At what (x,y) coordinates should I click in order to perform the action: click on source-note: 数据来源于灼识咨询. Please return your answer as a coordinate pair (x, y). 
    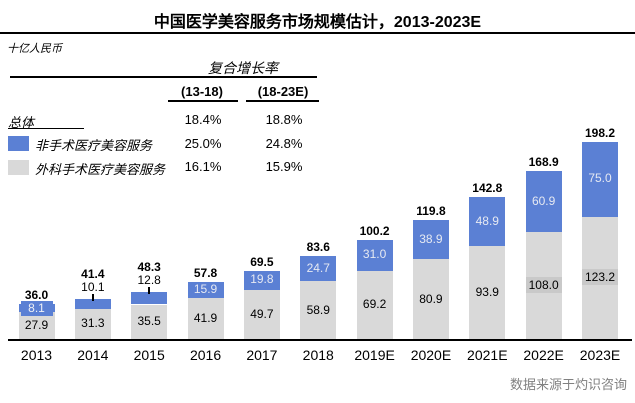
    Looking at the image, I should click on (568, 384).